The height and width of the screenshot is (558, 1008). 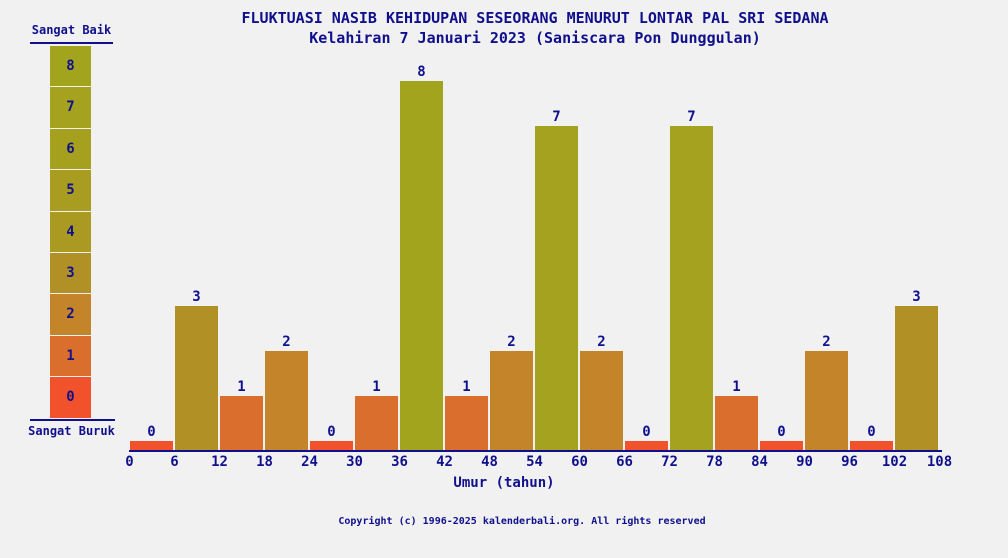 What do you see at coordinates (849, 462) in the screenshot?
I see `x-tick-label-96: 96` at bounding box center [849, 462].